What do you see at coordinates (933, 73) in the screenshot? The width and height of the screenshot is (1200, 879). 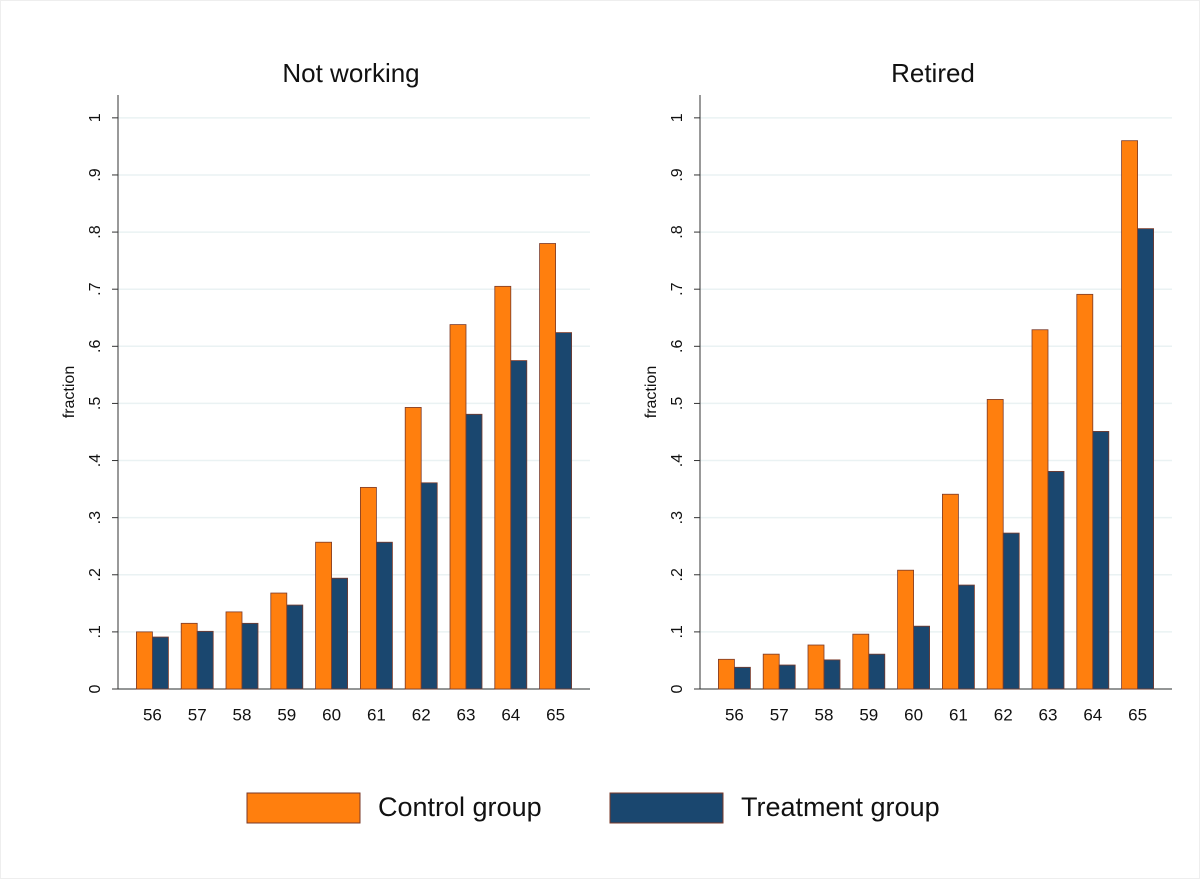 I see `chart-title: Retired` at bounding box center [933, 73].